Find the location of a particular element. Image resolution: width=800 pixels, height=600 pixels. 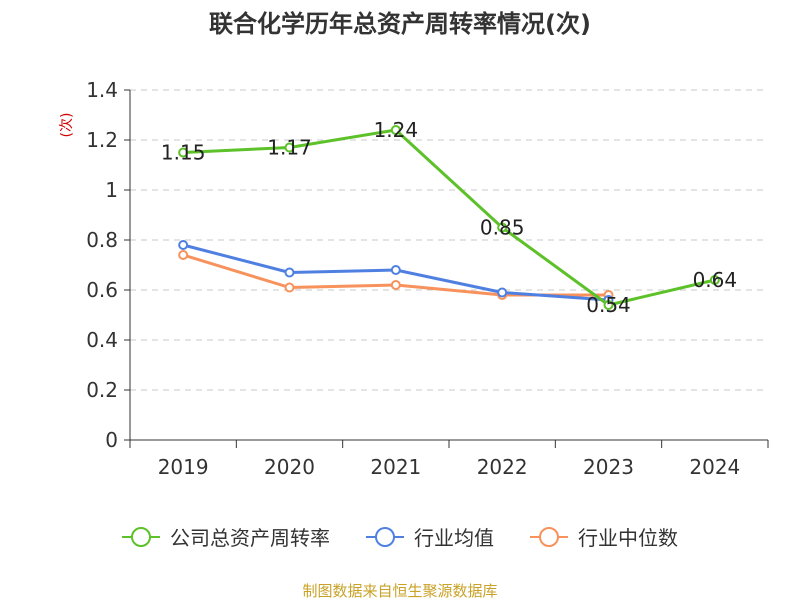

y-tick-label: 0.4 is located at coordinates (102, 340).